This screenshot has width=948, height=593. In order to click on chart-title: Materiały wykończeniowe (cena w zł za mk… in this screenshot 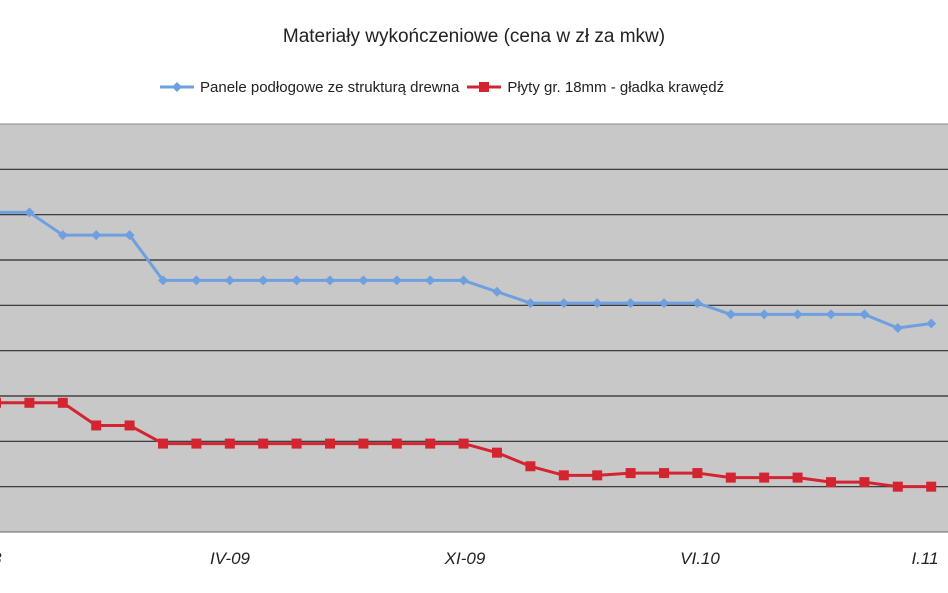, I will do `click(474, 36)`.